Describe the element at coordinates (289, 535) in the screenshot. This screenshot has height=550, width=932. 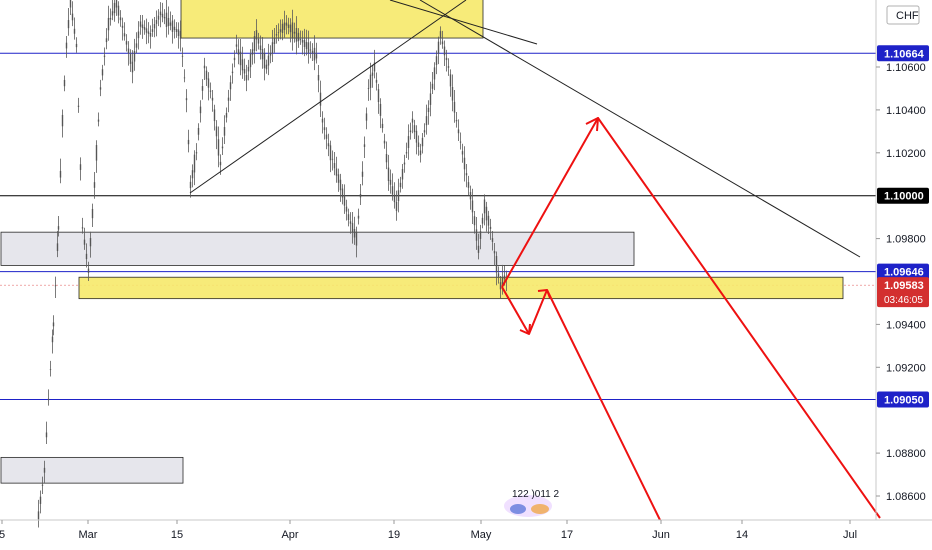
I see `x-tick-label-3: Apr` at that location.